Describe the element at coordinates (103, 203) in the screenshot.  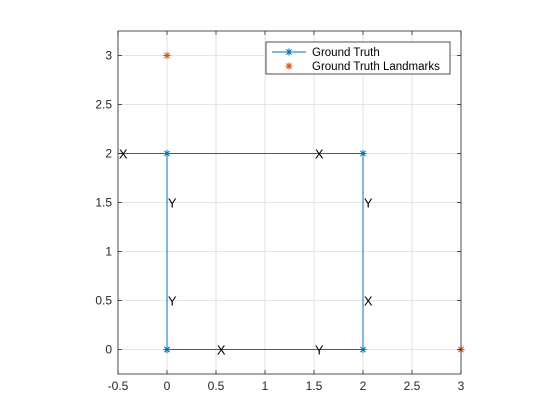
I see `y-tick-label: 1.5` at that location.